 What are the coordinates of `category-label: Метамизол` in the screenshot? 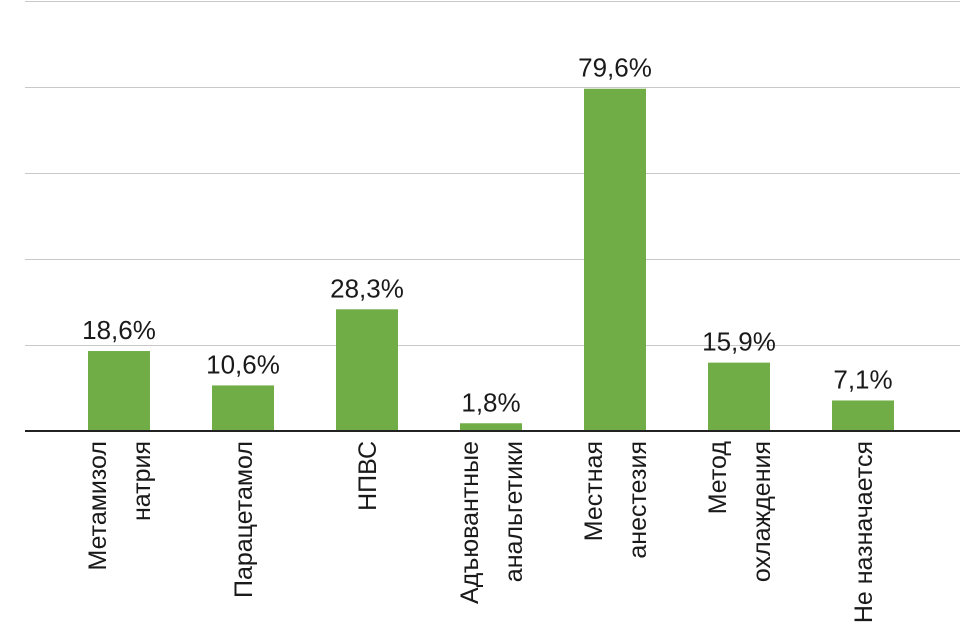 It's located at (98, 506).